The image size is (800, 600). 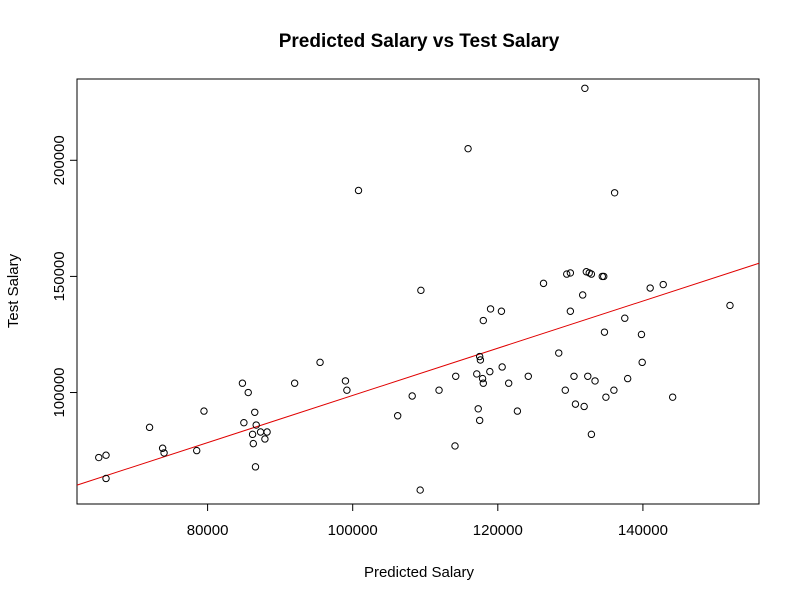 What do you see at coordinates (643, 530) in the screenshot?
I see `x-tick-label: 140000` at bounding box center [643, 530].